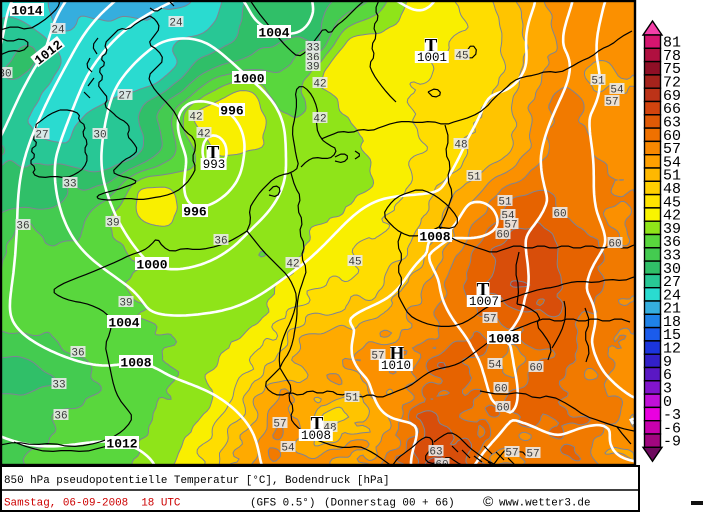 The height and width of the screenshot is (513, 704). I want to click on svg-text: 72, so click(672, 83).